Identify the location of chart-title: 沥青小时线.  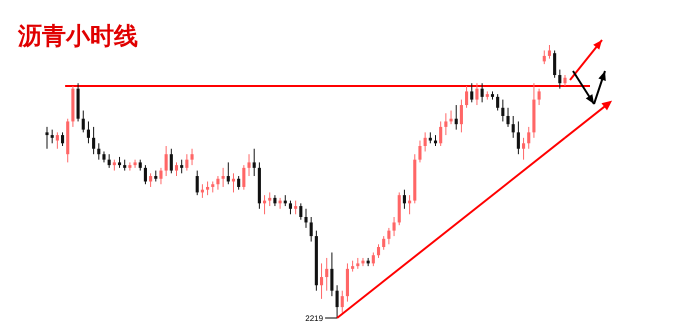
(77, 35).